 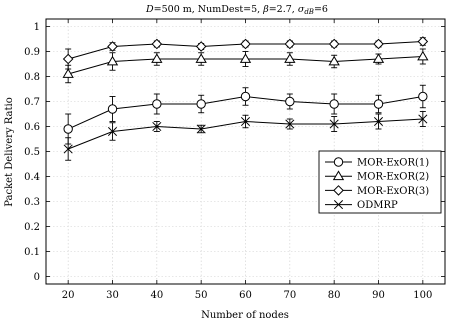 What do you see at coordinates (32, 77) in the screenshot?
I see `y-tick-label: 0.8` at bounding box center [32, 77].